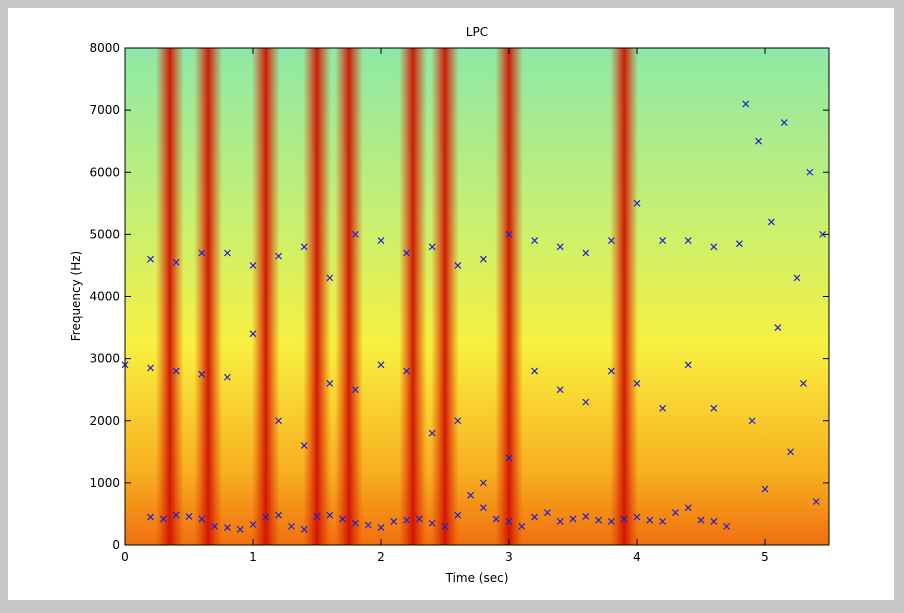 Image resolution: width=904 pixels, height=613 pixels. Describe the element at coordinates (104, 359) in the screenshot. I see `y-tick-label: 3000` at that location.